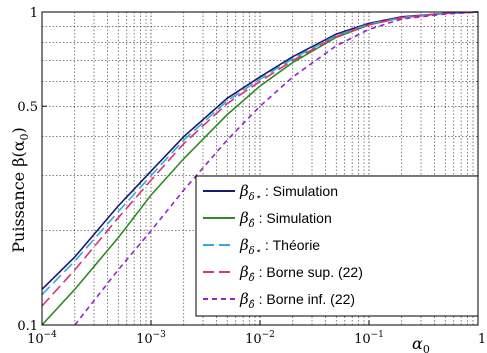 Image resolution: width=487 pixels, height=353 pixels. What do you see at coordinates (151, 338) in the screenshot?
I see `x-tick-label: 10⁻³` at bounding box center [151, 338].